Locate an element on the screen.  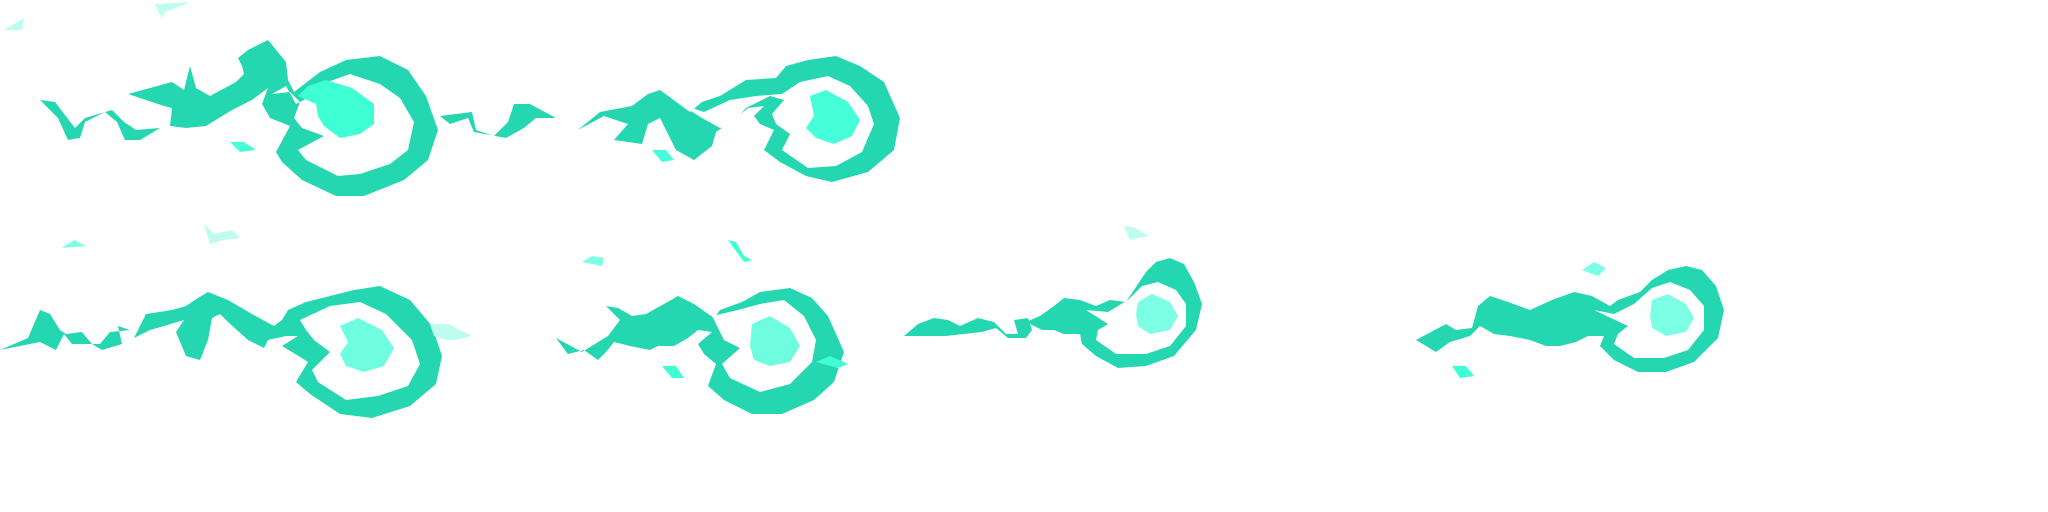
energy-blast-frame-3-icon is located at coordinates (236, 321).